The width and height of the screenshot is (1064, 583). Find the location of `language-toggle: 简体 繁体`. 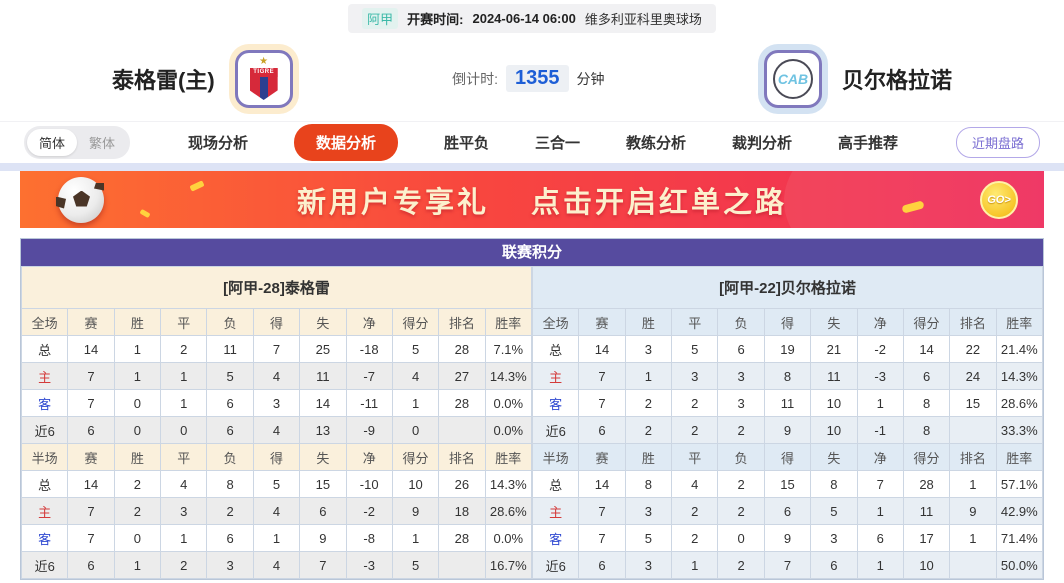

language-toggle: 简体 繁体 is located at coordinates (77, 142).